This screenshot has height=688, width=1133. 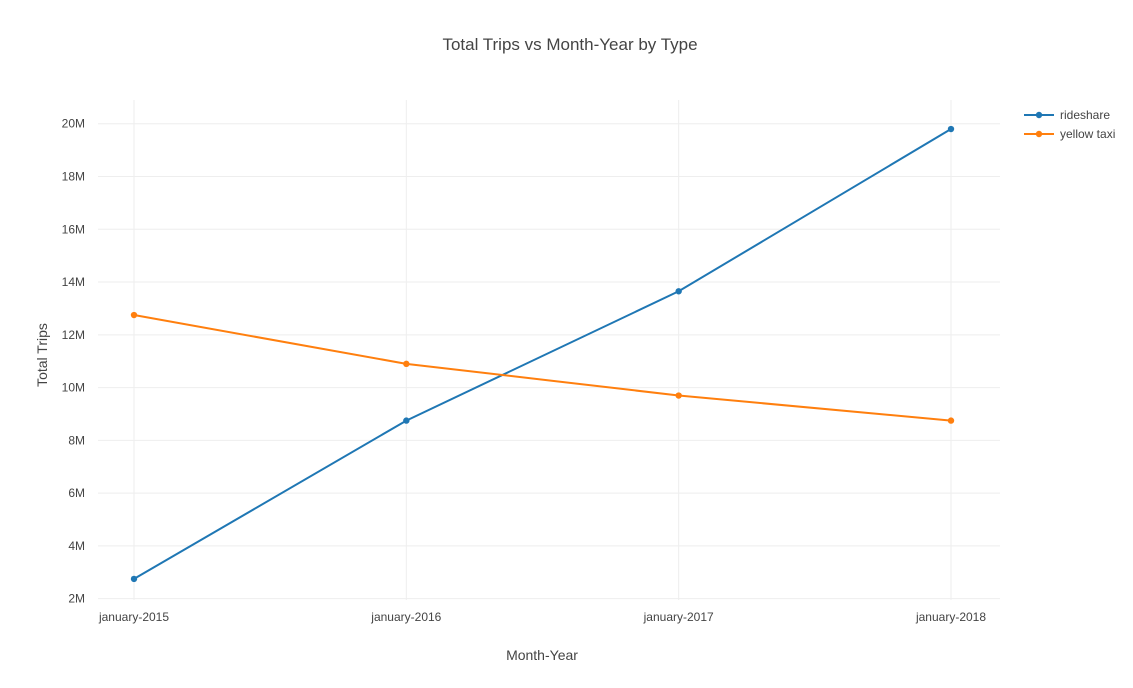 I want to click on y-axis-ticks: 2M 4M 6M 8M 10M 12M 14M 16M 18M 20M, so click(x=73, y=361).